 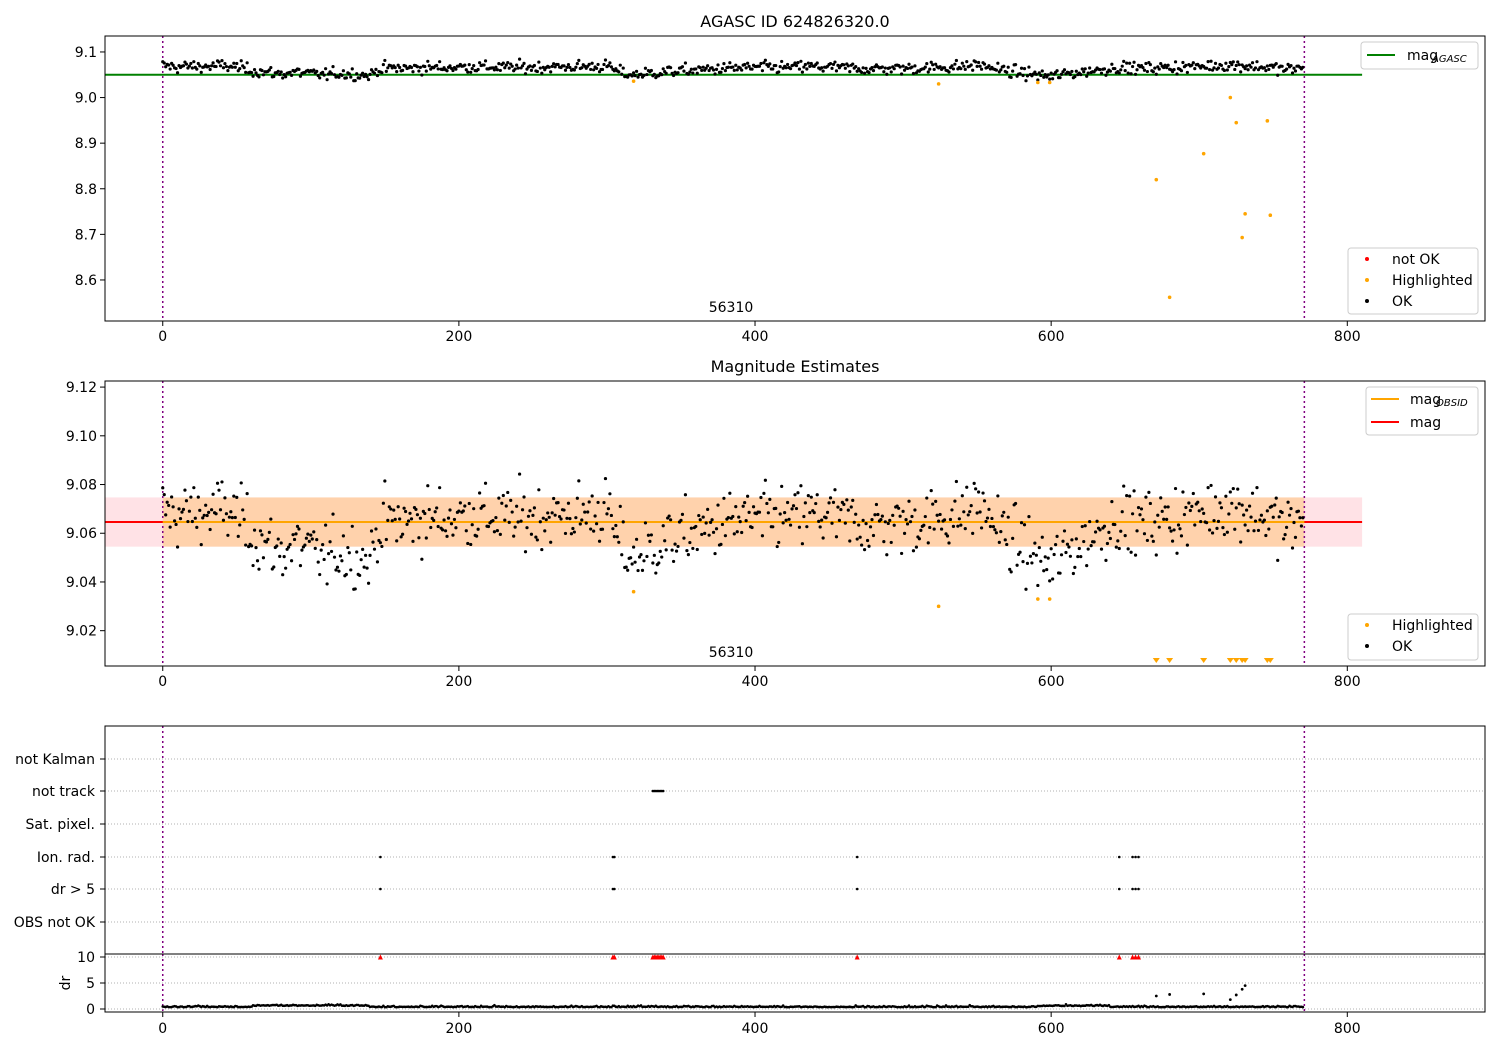 I want to click on dr-point, so click(x=1064, y=1006).